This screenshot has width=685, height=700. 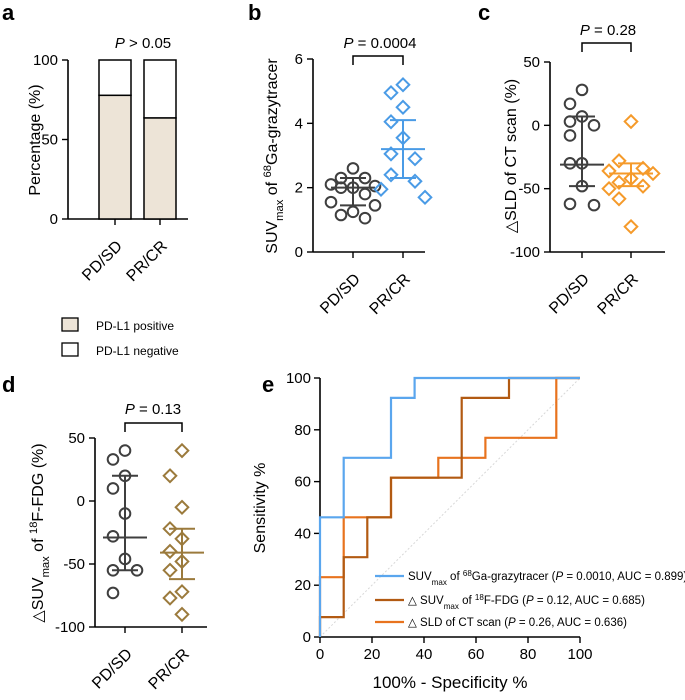 I want to click on e-legend-label-ct-pre: △ SLD of CT scan (, so click(x=458, y=623).